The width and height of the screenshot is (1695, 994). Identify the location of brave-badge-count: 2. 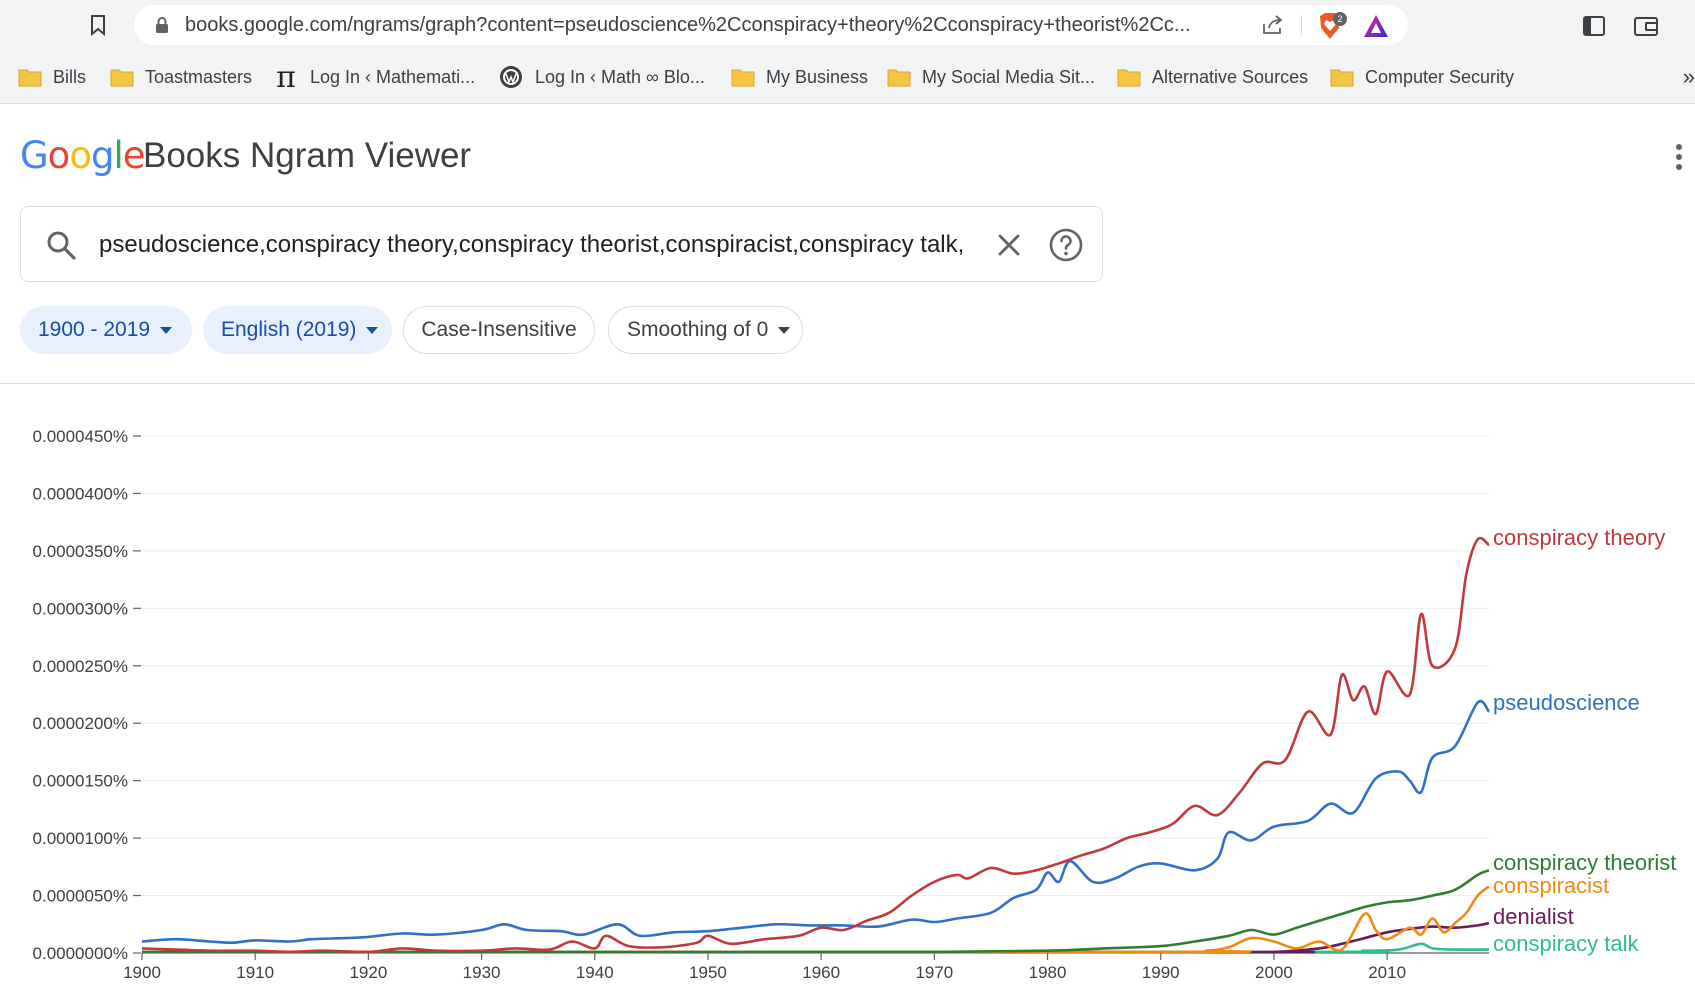
(1339, 19).